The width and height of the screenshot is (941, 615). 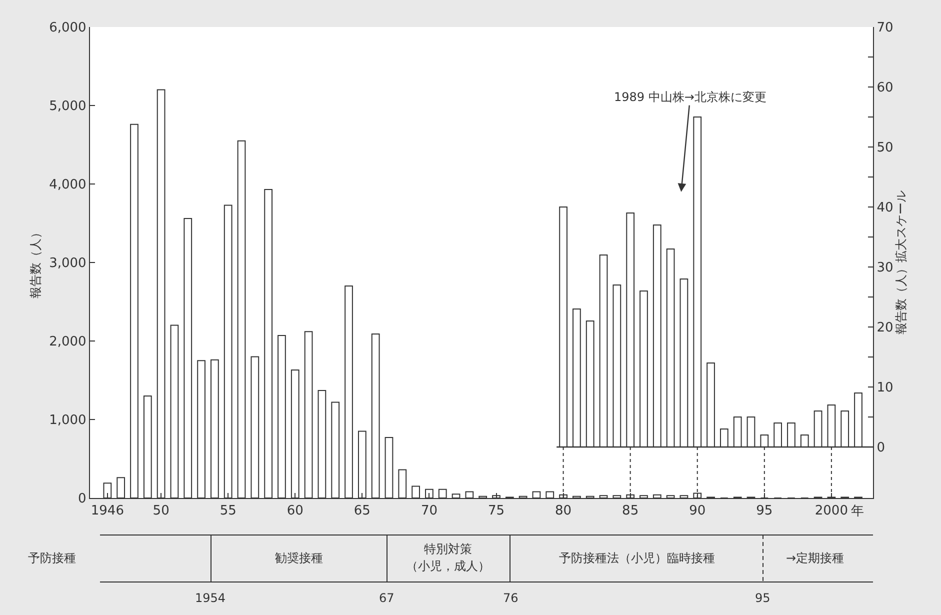 I want to click on x-tick-label: 70, so click(x=429, y=511).